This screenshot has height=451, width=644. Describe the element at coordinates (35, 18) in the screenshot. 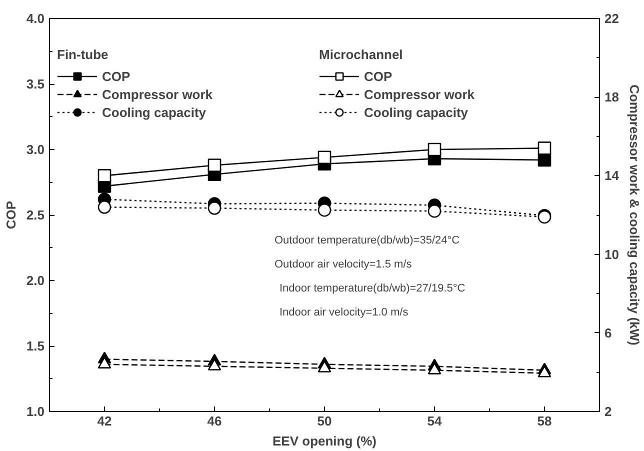

I see `y-tick-label: 4.0` at that location.